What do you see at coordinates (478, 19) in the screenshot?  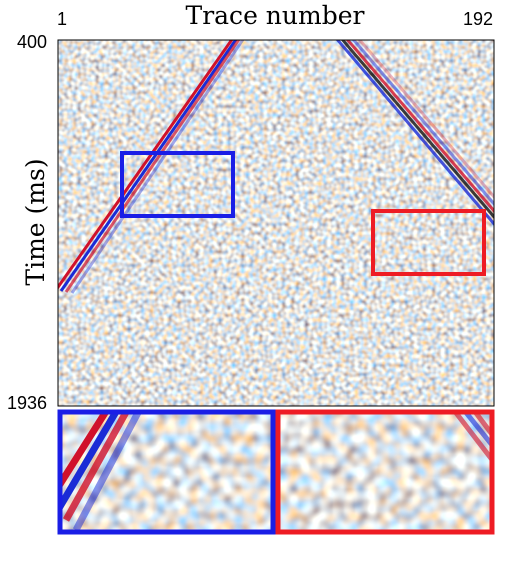 I see `x-tick-label: 192` at bounding box center [478, 19].